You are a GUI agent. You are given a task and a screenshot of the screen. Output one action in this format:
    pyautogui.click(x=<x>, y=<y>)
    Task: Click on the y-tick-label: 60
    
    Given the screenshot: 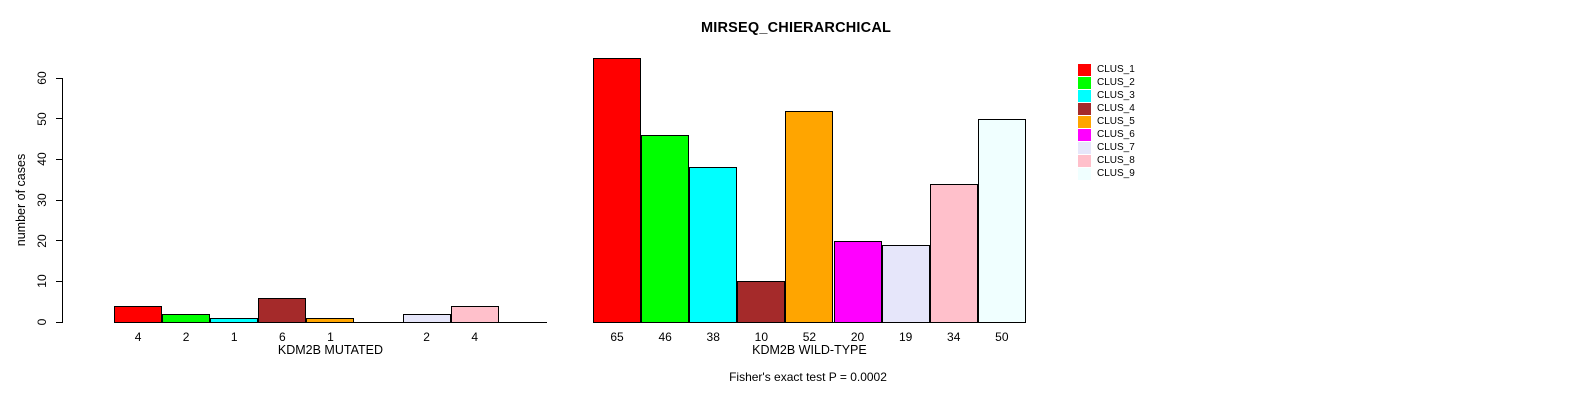 What is the action you would take?
    pyautogui.click(x=42, y=78)
    